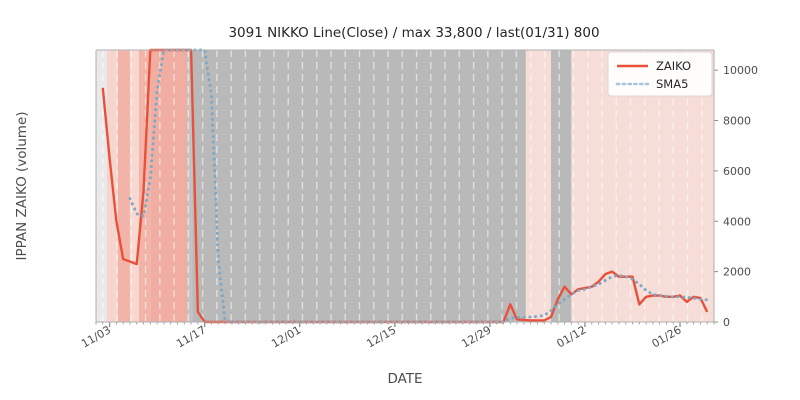  What do you see at coordinates (673, 66) in the screenshot?
I see `legend-label-zaiko: ZAIKO` at bounding box center [673, 66].